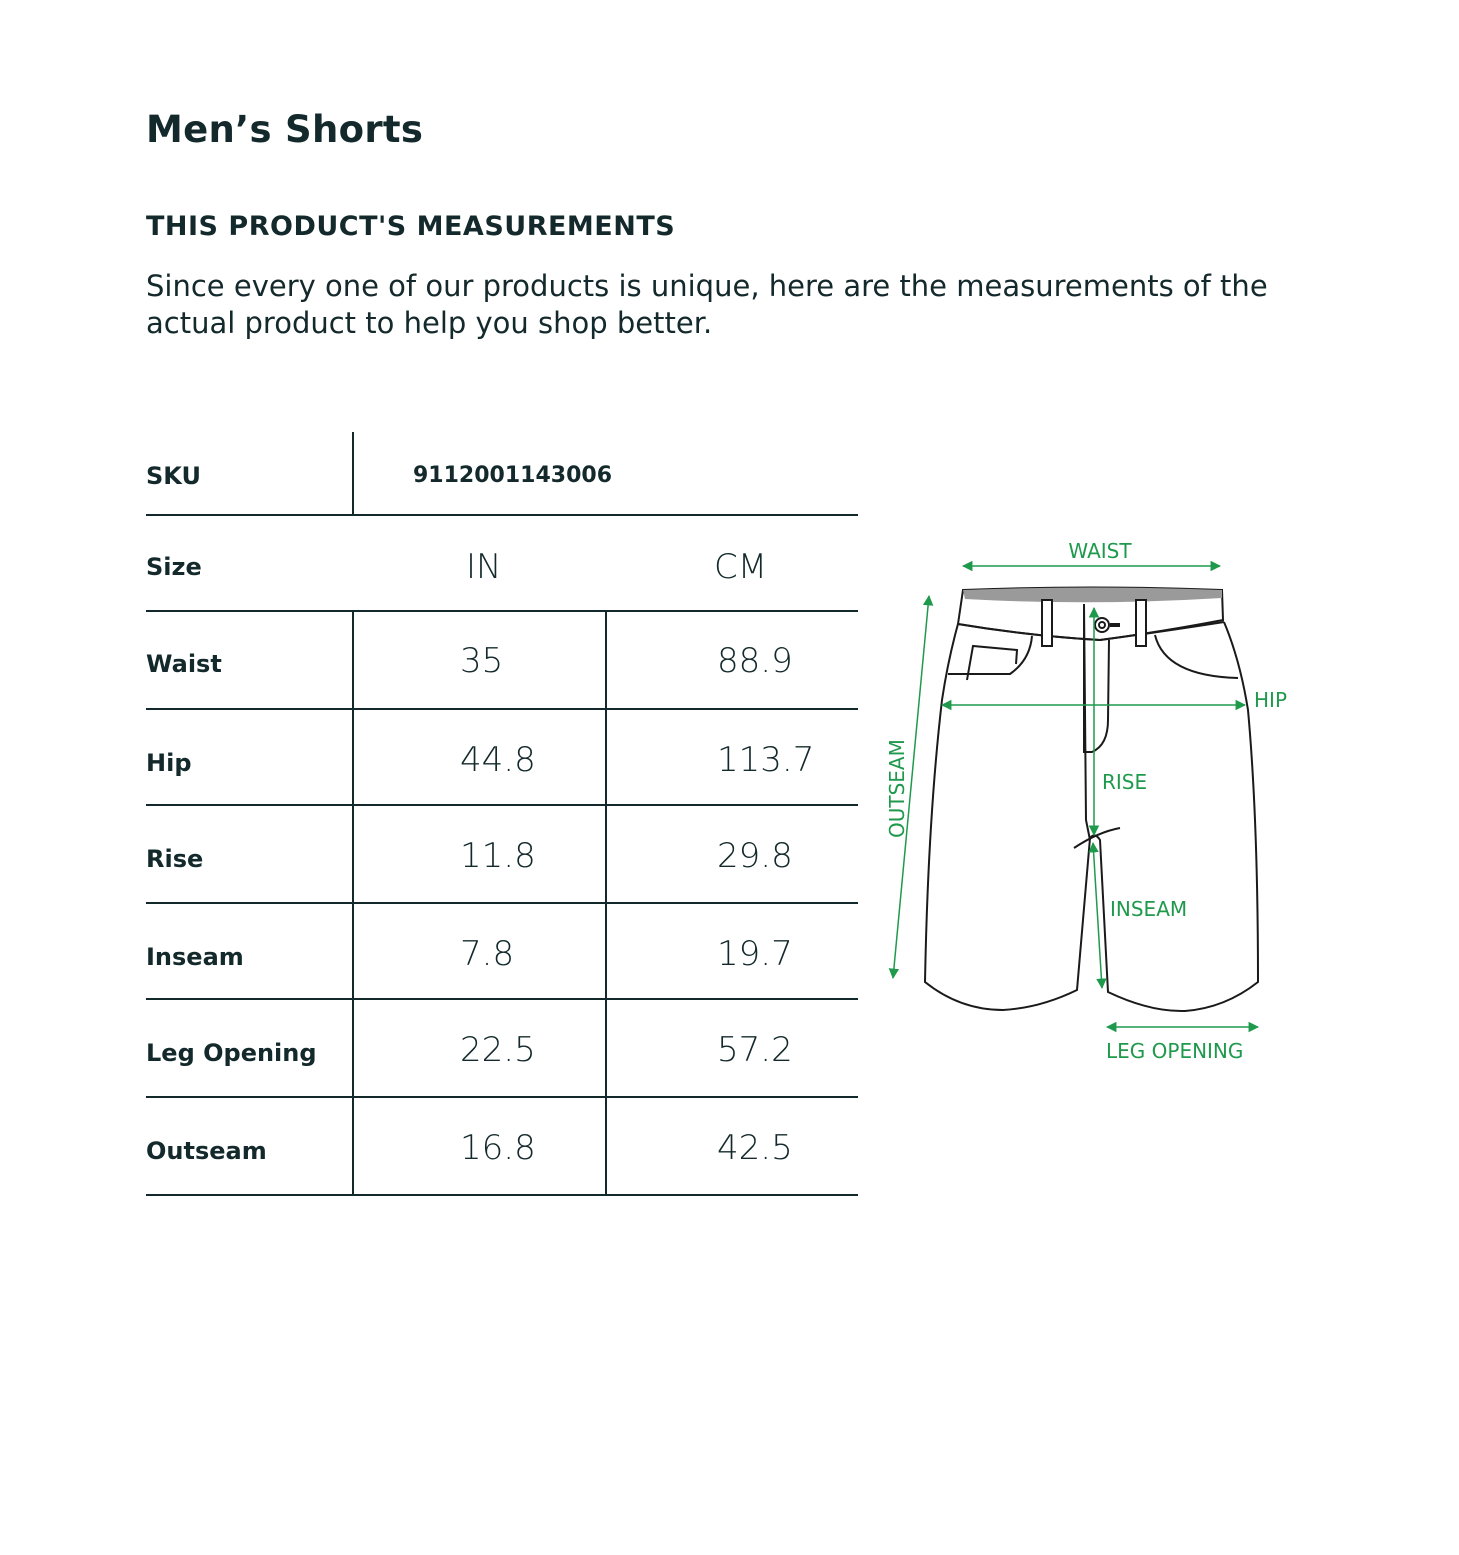  What do you see at coordinates (755, 1050) in the screenshot?
I see `value-cm: 57.2` at bounding box center [755, 1050].